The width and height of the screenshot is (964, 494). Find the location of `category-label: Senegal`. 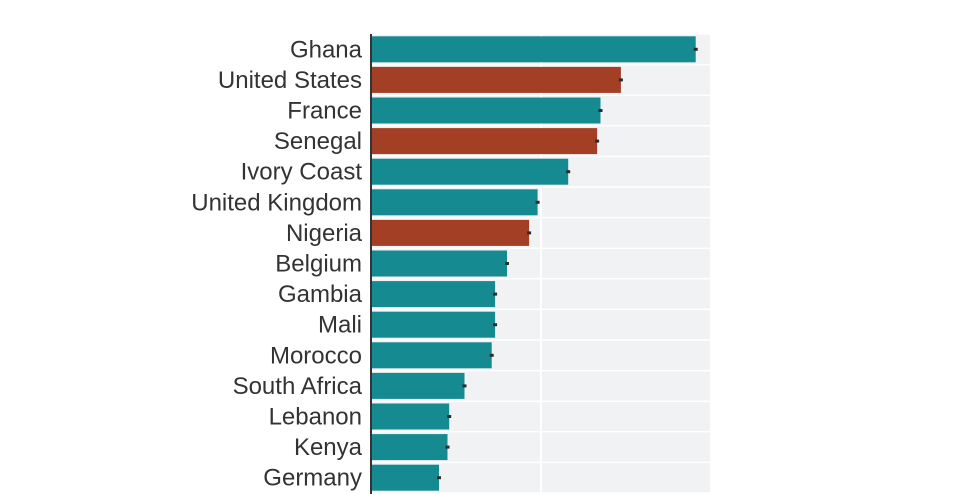

category-label: Senegal is located at coordinates (318, 141).